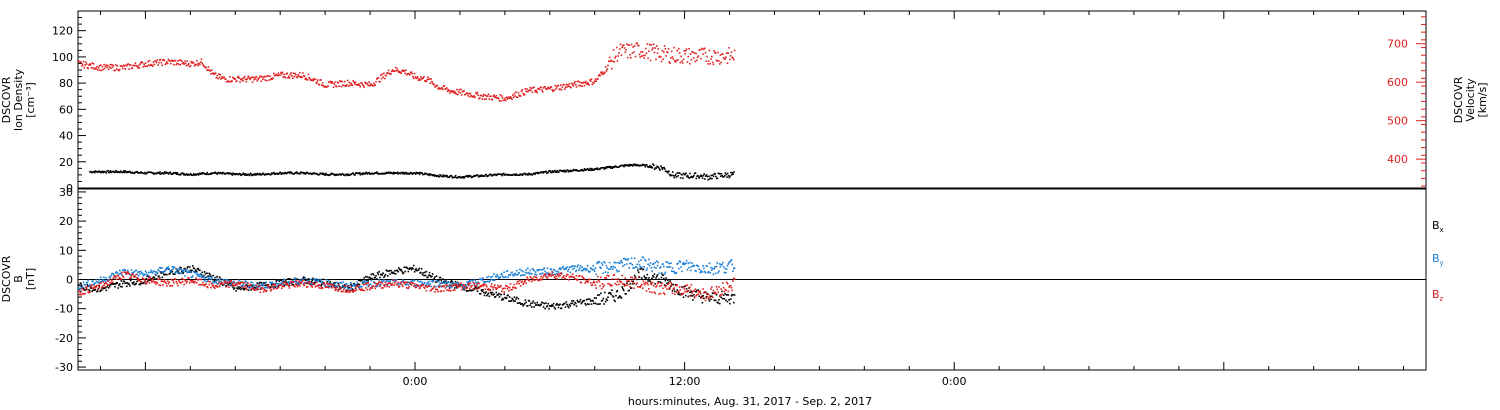 This screenshot has height=410, width=1500. I want to click on top-left-ylabel-line3: [cm⁻³], so click(30, 100).